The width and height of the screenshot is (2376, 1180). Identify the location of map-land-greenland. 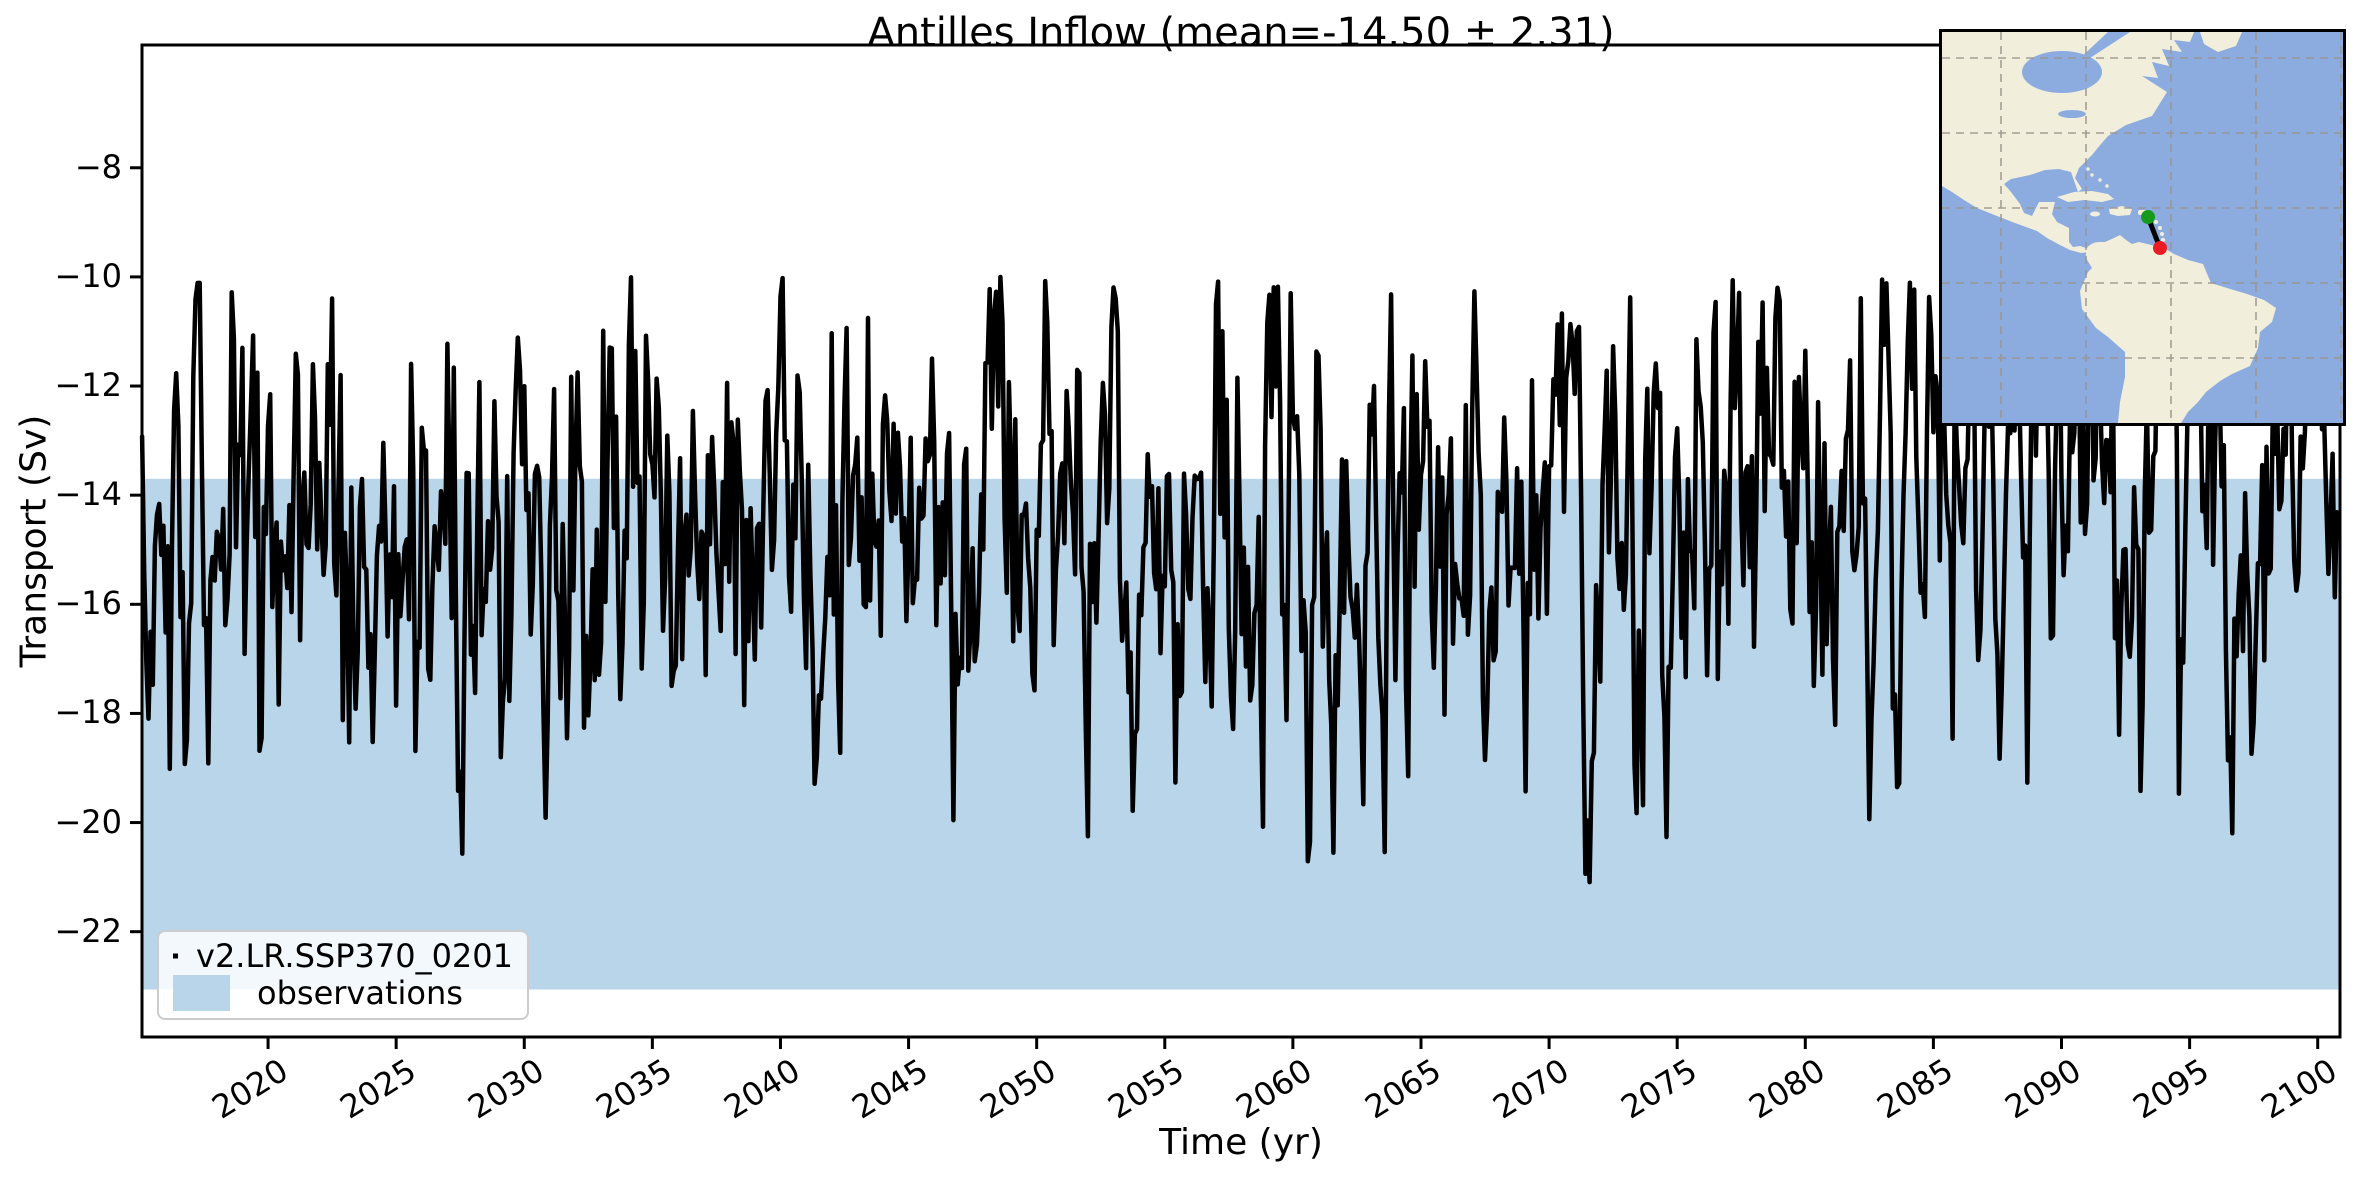
(2221, 42).